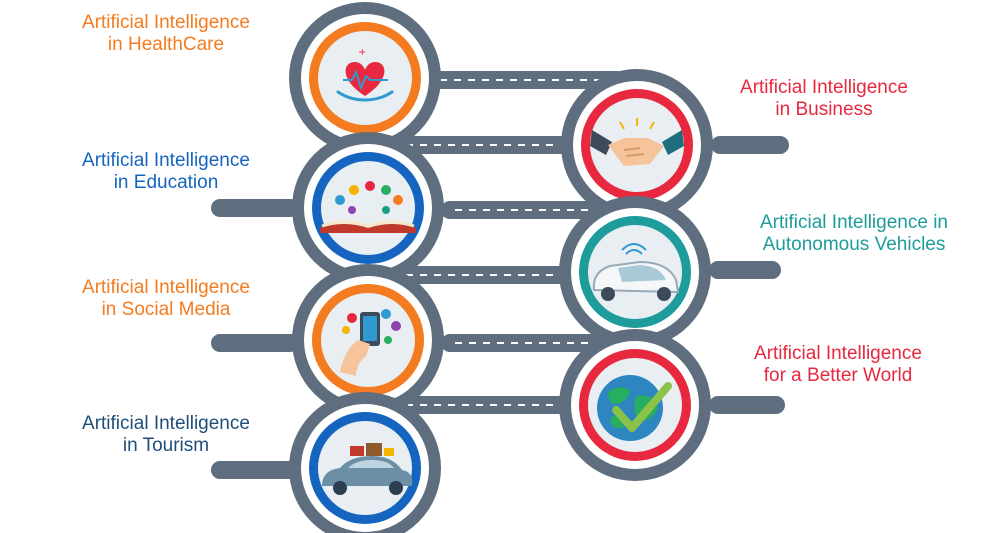 This screenshot has height=533, width=998. I want to click on social-media-phone-icon, so click(370, 342).